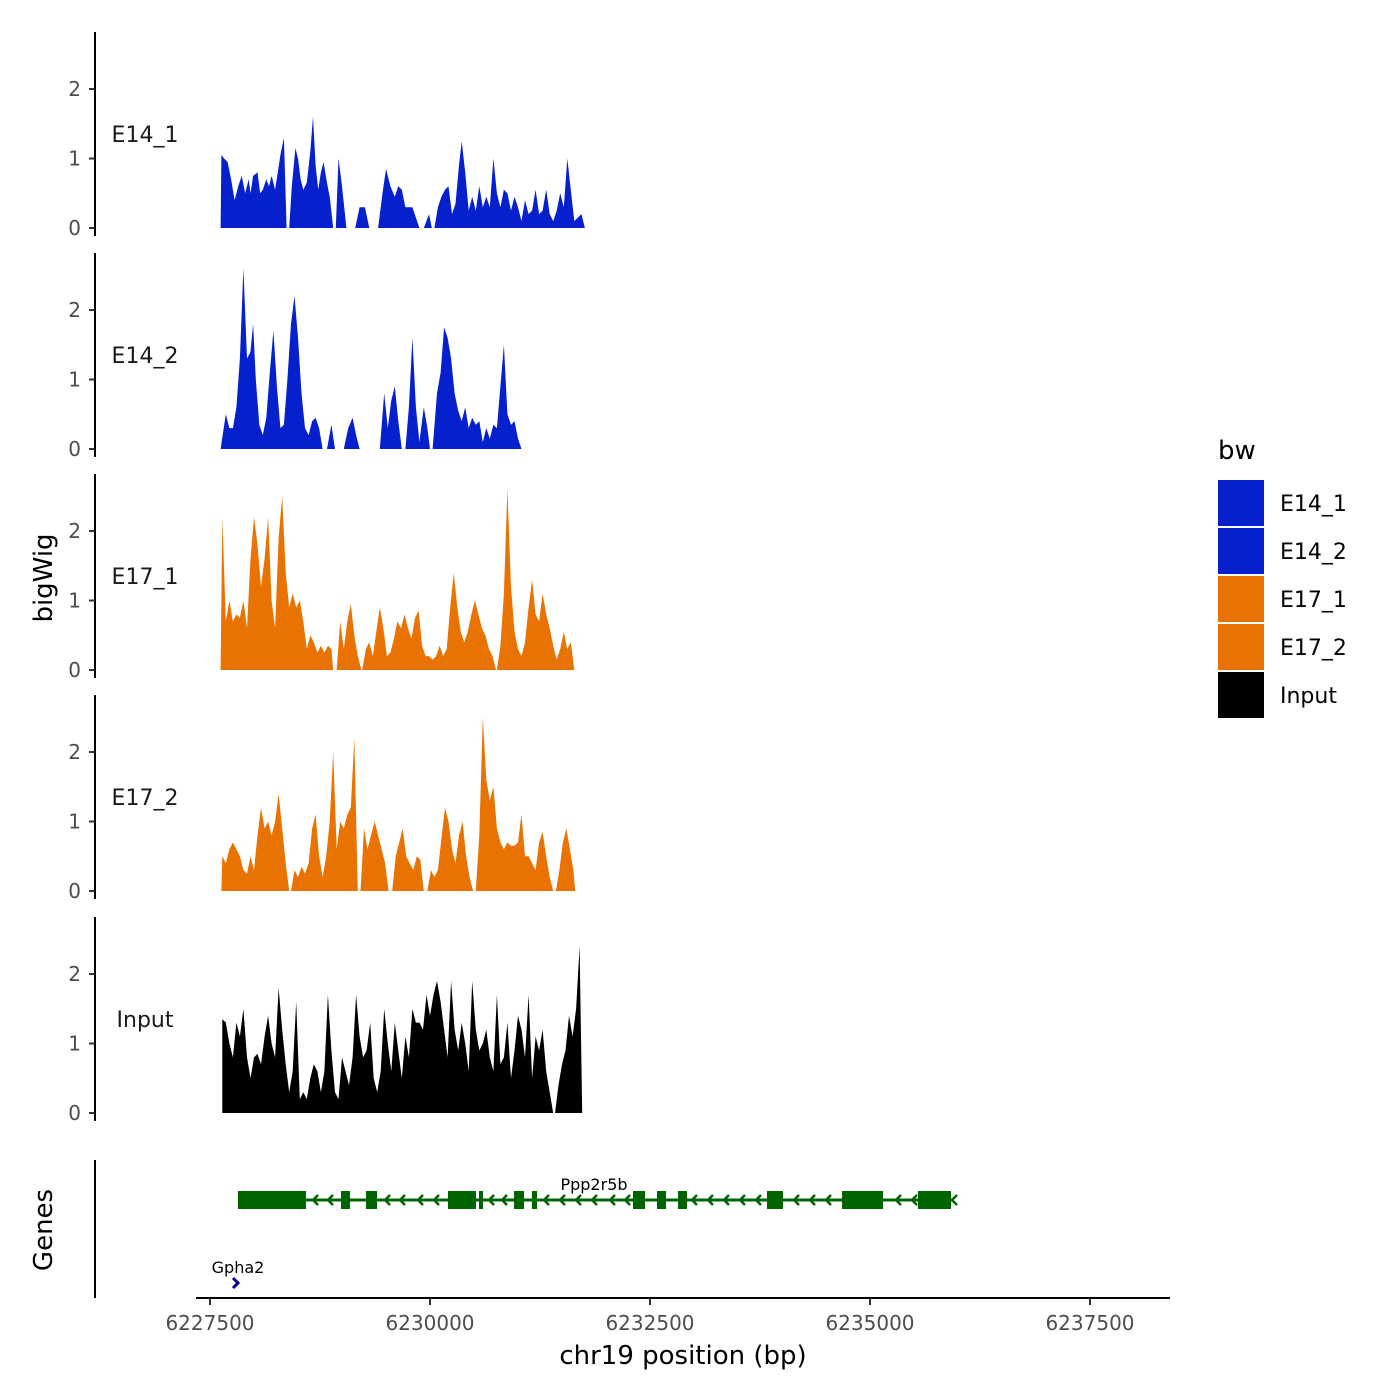 This screenshot has width=1400, height=1400. Describe the element at coordinates (44, 577) in the screenshot. I see `y-axis-title-bigwig: bigWig` at that location.